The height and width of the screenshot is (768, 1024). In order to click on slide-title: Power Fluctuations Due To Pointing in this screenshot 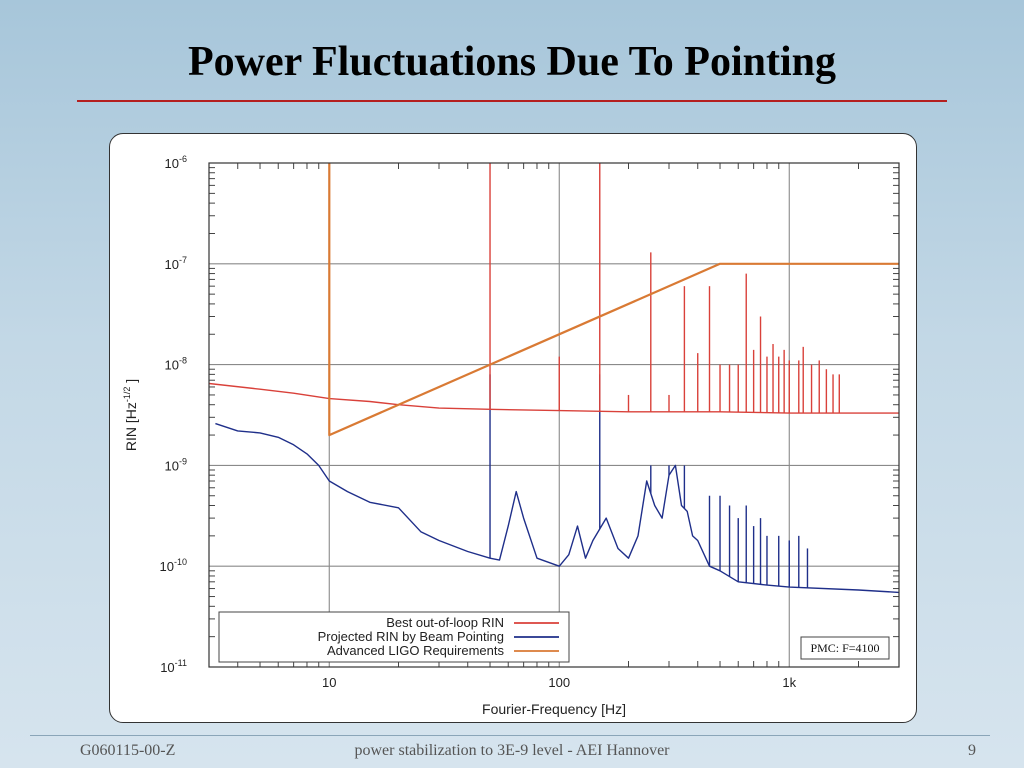, I will do `click(512, 62)`.